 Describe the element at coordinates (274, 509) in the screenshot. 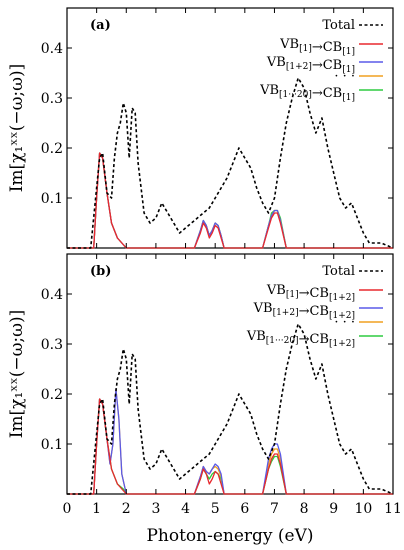

I see `panel-b-x-tick-label-7: 7` at that location.